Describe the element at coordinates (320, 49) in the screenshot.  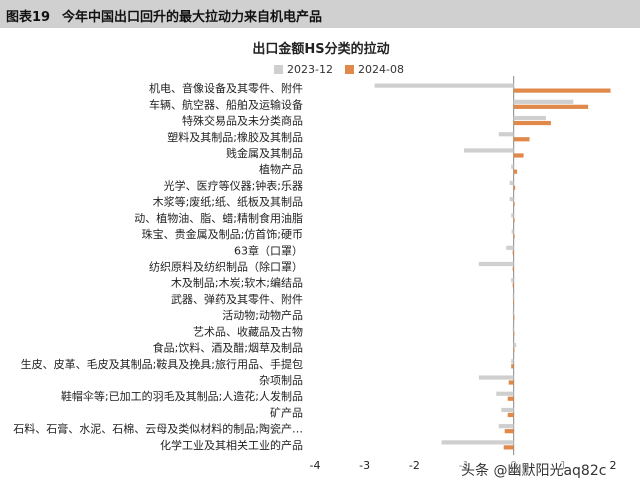
I see `chart-title: 出口金额HS分类的拉动` at that location.